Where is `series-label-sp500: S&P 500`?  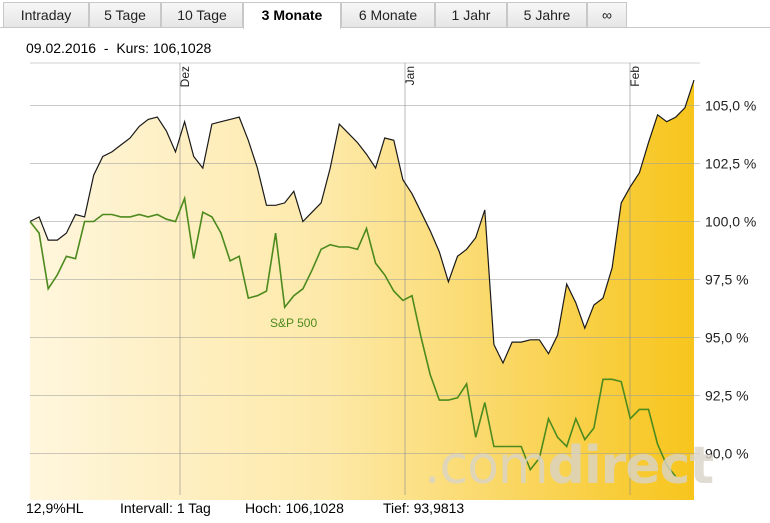 series-label-sp500: S&P 500 is located at coordinates (293, 323).